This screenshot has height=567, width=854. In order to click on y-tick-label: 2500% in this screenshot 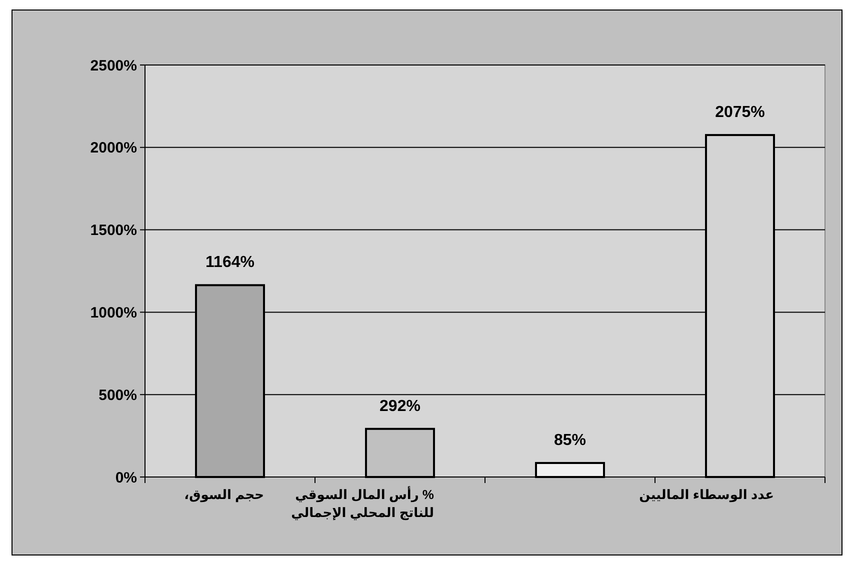, I will do `click(113, 65)`.